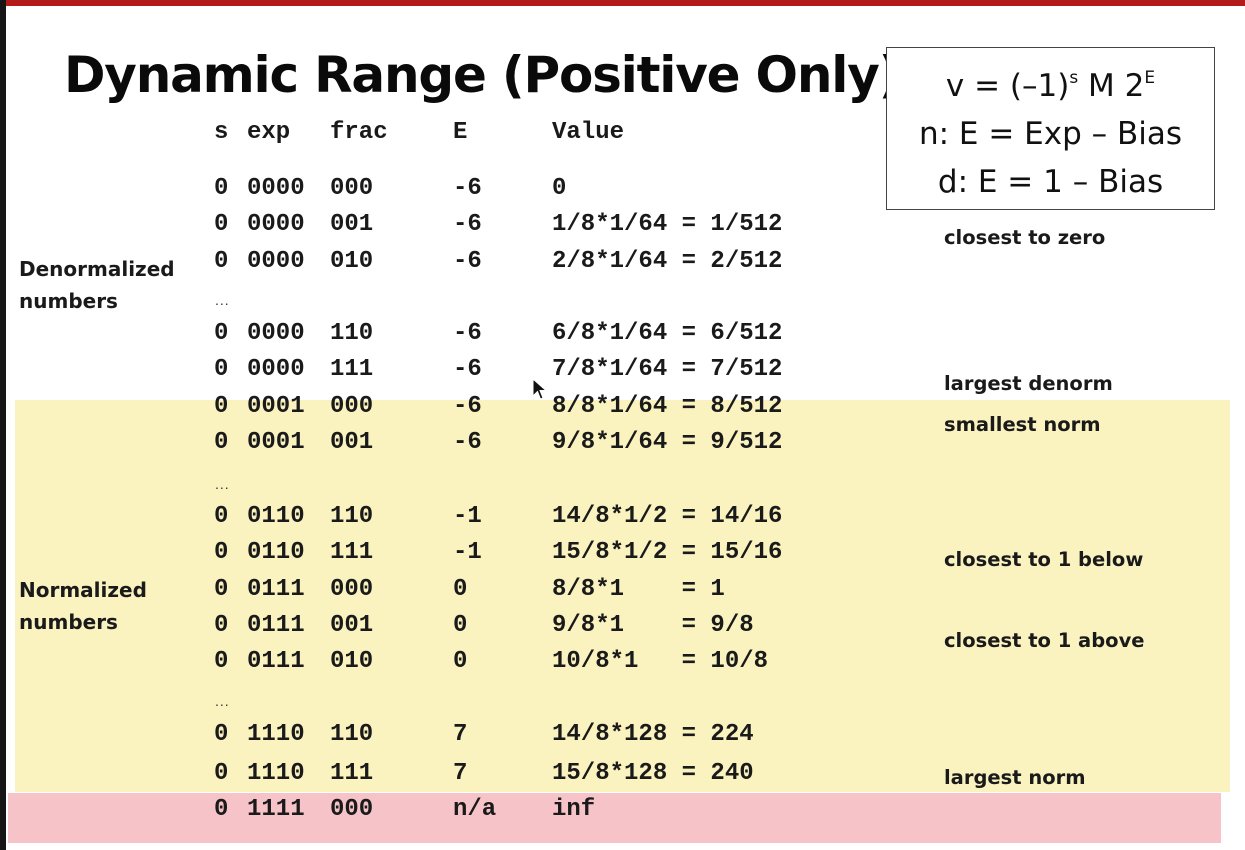 The height and width of the screenshot is (850, 1245). Describe the element at coordinates (97, 285) in the screenshot. I see `denormalized-label: Denormalized numbers` at that location.